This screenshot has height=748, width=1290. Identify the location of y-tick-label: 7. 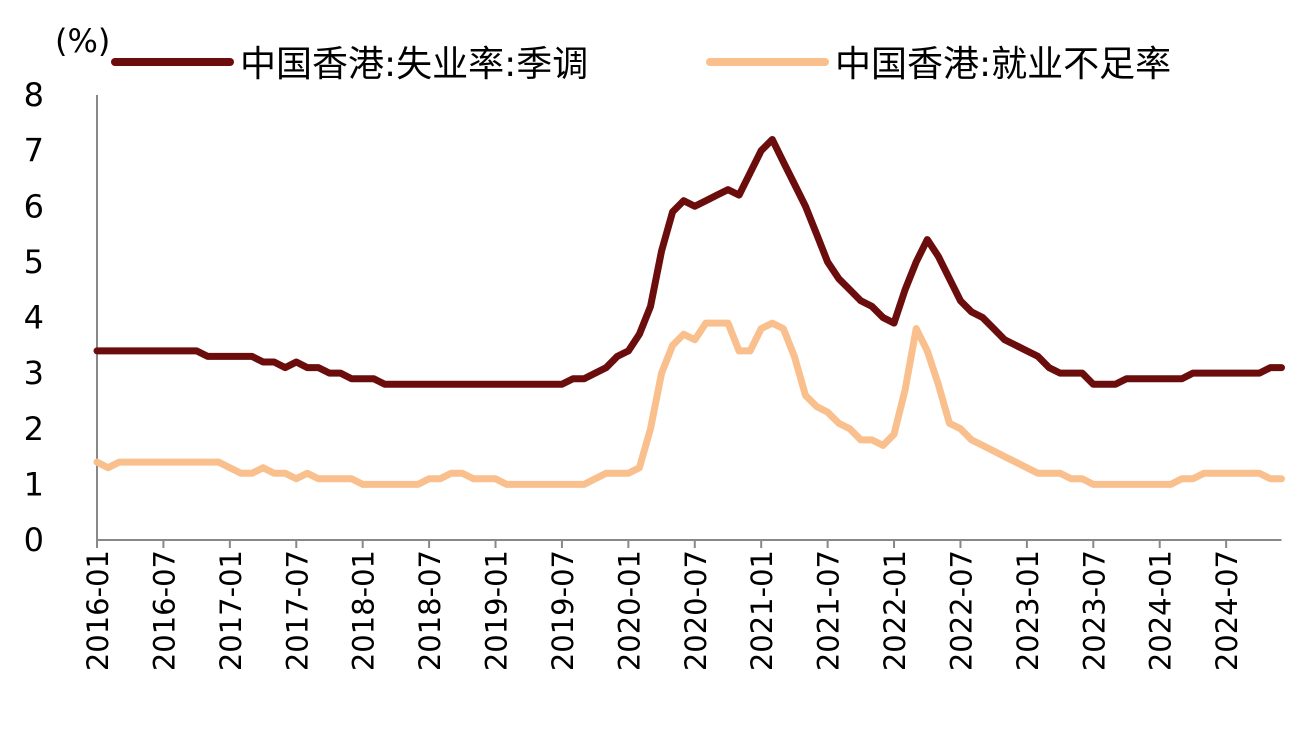
(34, 151).